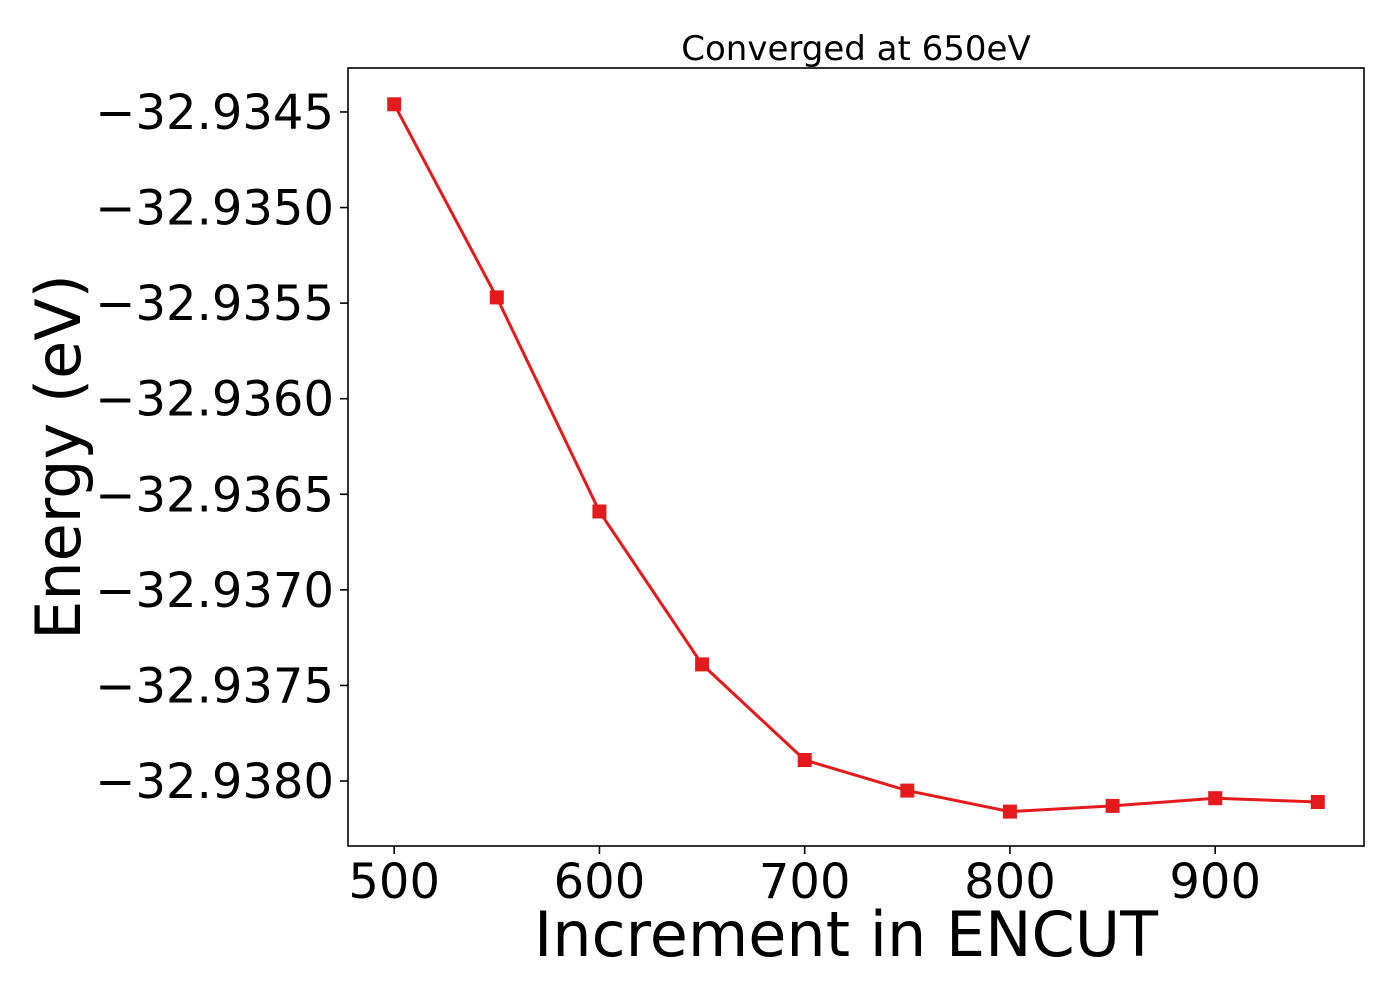 The width and height of the screenshot is (1400, 1000). What do you see at coordinates (58, 457) in the screenshot?
I see `y-axis-label: Energy (eV)` at bounding box center [58, 457].